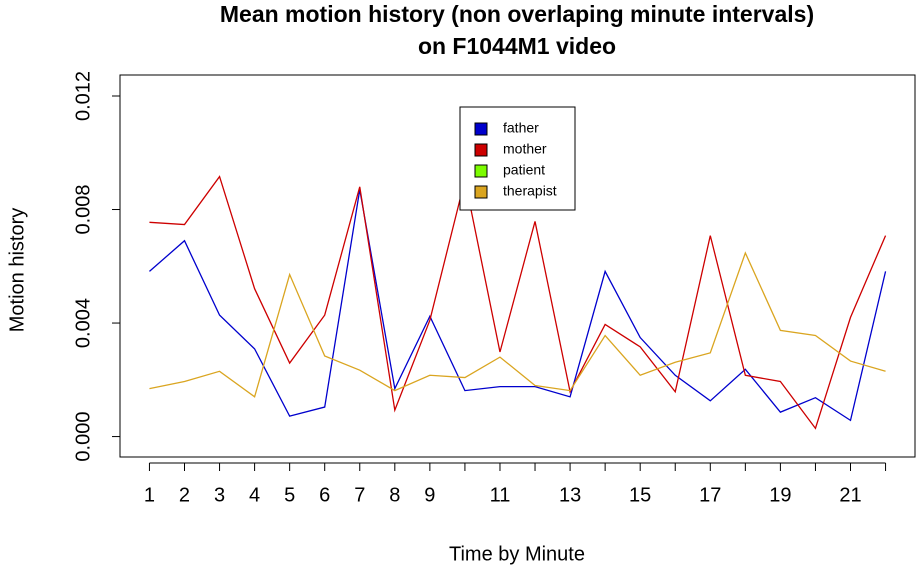  What do you see at coordinates (530, 191) in the screenshot?
I see `legend-label: therapist` at bounding box center [530, 191].